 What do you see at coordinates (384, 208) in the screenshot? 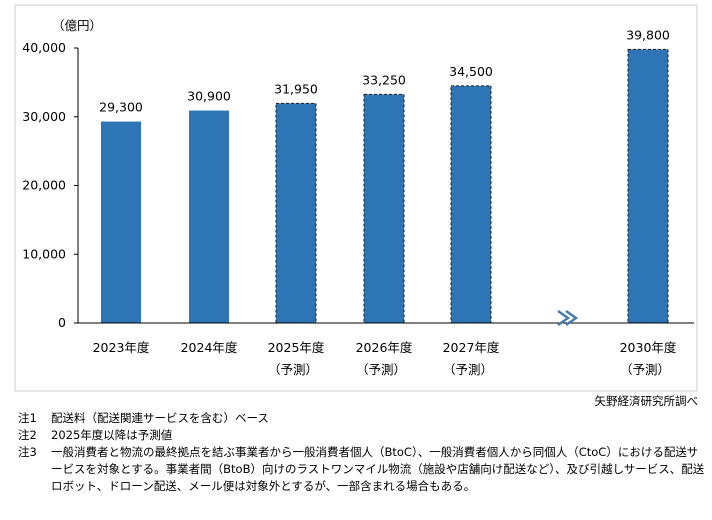
I see `bar-2026年度` at bounding box center [384, 208].